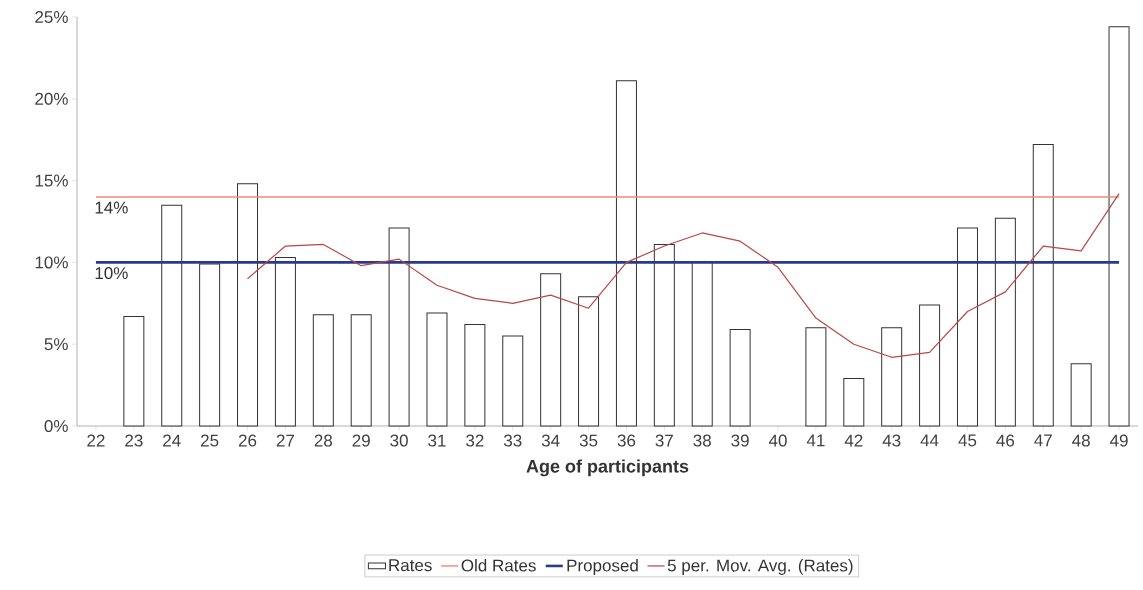 Image resolution: width=1143 pixels, height=590 pixels. I want to click on legend-label: Old Rates, so click(498, 565).